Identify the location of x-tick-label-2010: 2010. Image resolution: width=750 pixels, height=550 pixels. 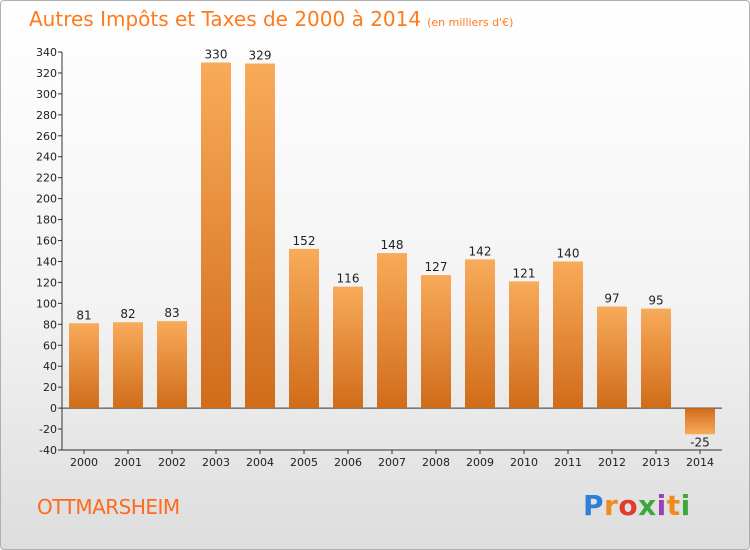
(524, 462).